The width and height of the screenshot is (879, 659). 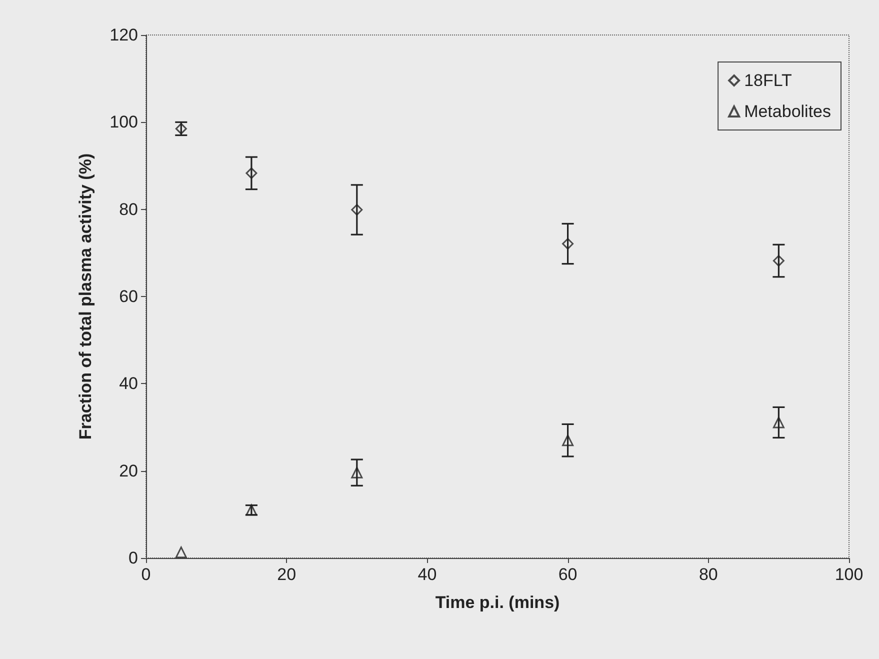 What do you see at coordinates (286, 574) in the screenshot?
I see `x-tick-label: 20` at bounding box center [286, 574].